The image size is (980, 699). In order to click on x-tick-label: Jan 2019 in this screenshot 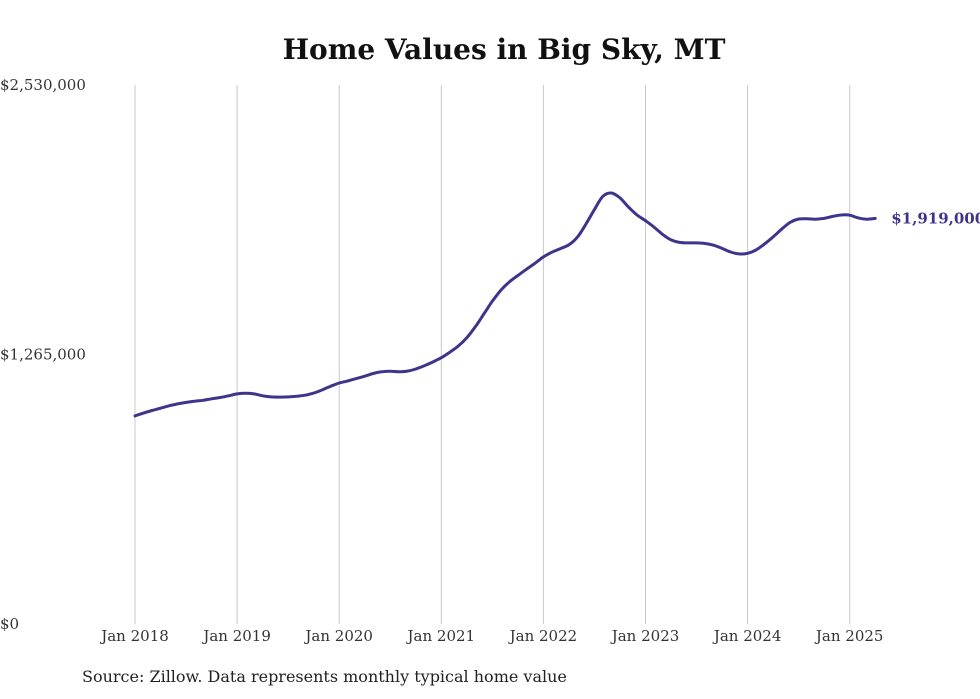, I will do `click(236, 636)`.